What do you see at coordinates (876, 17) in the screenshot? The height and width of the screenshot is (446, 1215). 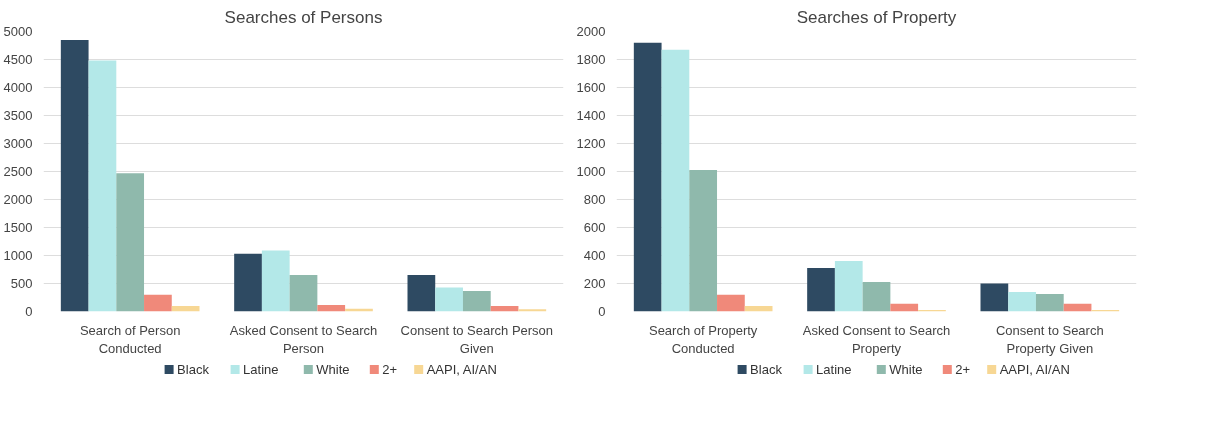 I see `chart-title: Searches of Property` at bounding box center [876, 17].